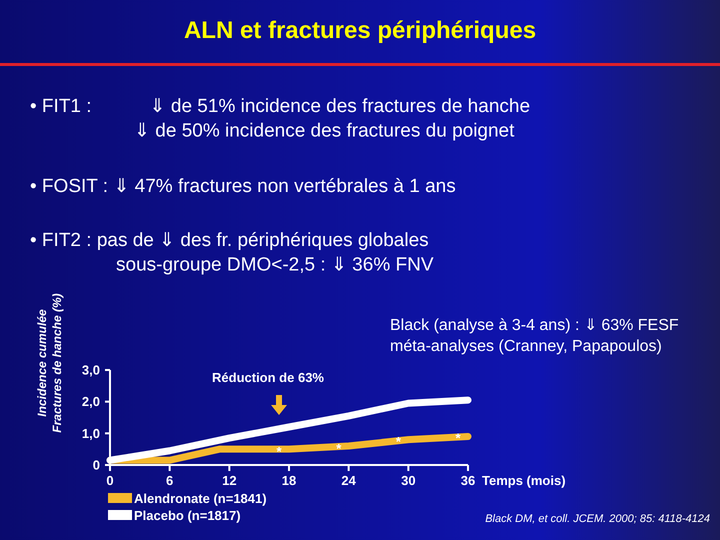 The image size is (720, 540). Describe the element at coordinates (170, 480) in the screenshot. I see `x-tick-label: 6` at that location.